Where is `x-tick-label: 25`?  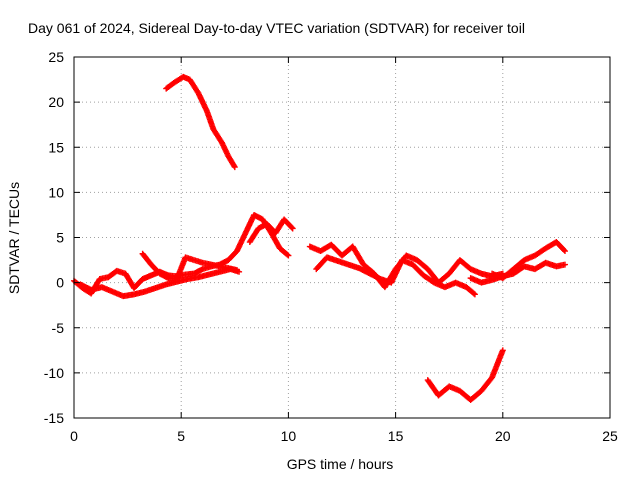 x-tick-label: 25 is located at coordinates (610, 436).